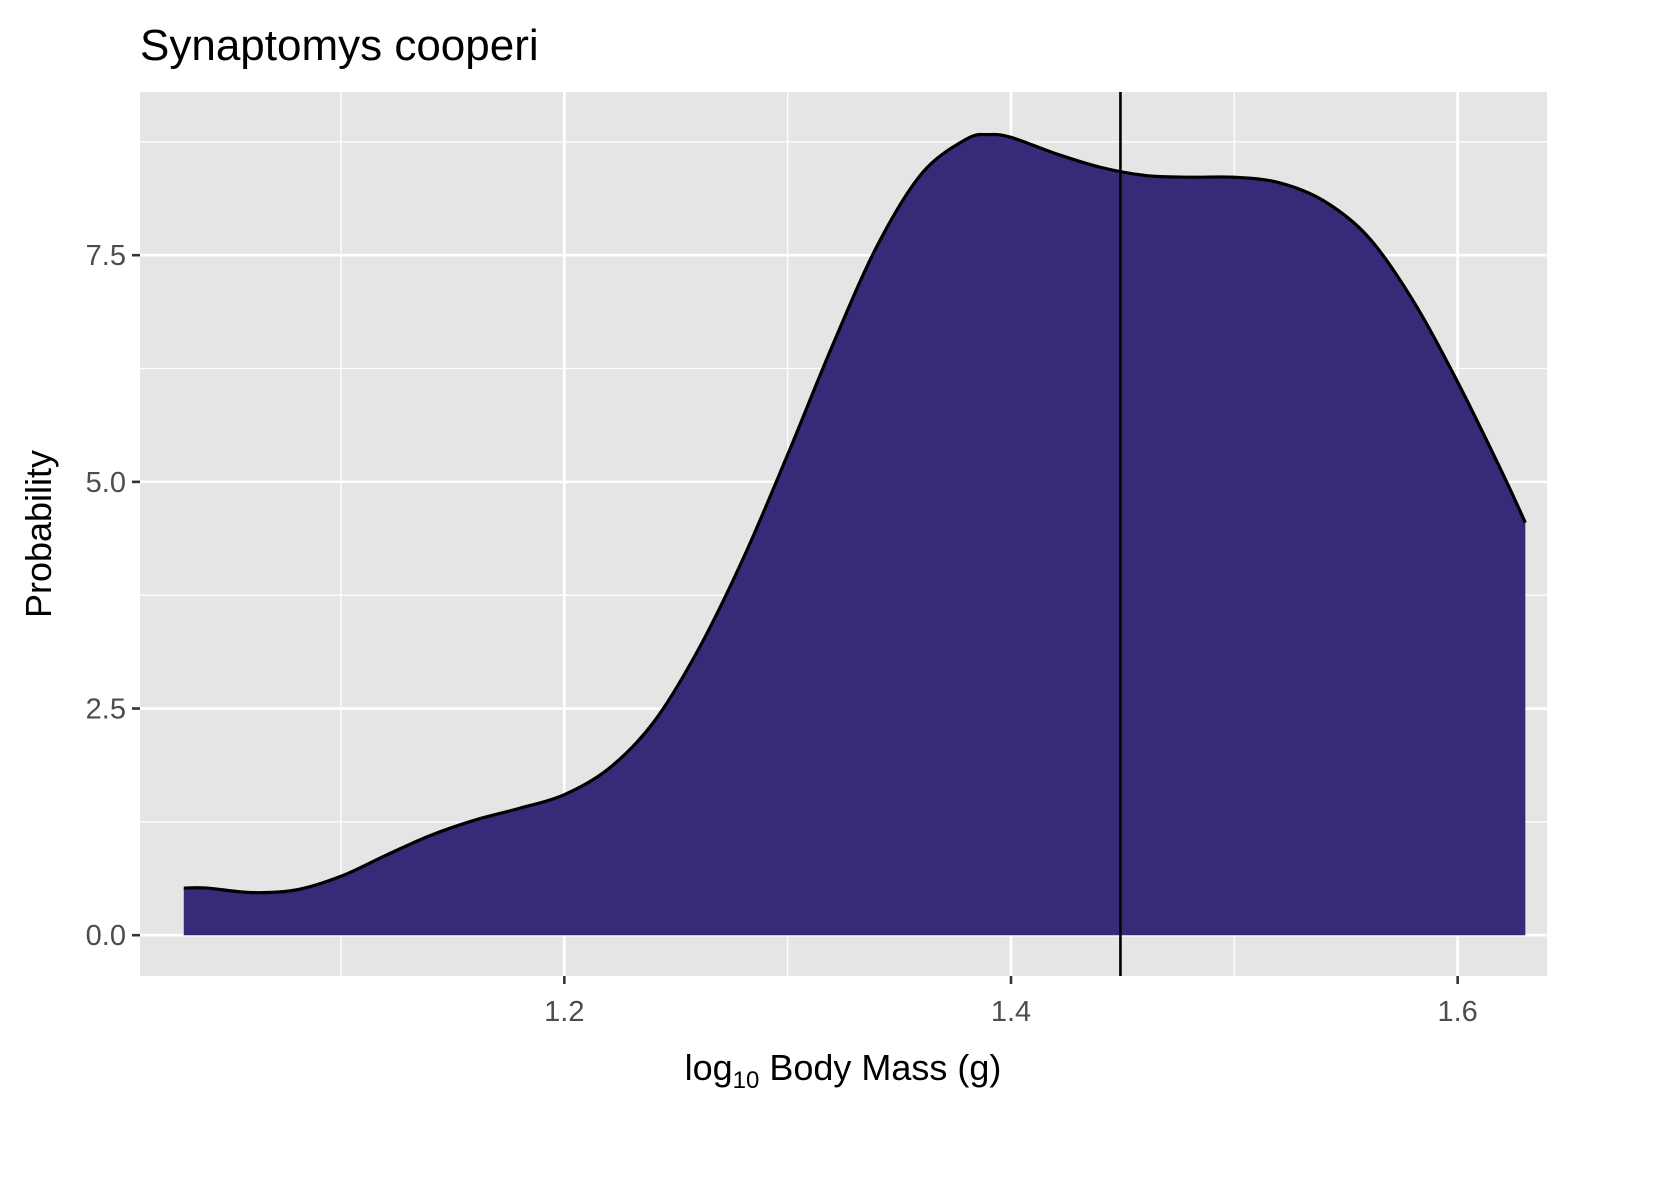  Describe the element at coordinates (979, 1067) in the screenshot. I see `x-axis-label-unit: (g)` at that location.